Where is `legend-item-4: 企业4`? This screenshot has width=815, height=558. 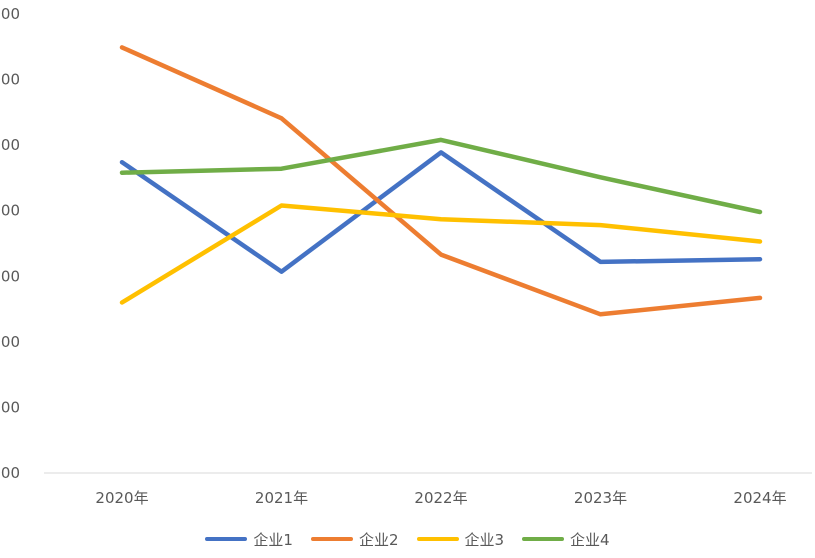 legend-item-4: 企业4 is located at coordinates (566, 539).